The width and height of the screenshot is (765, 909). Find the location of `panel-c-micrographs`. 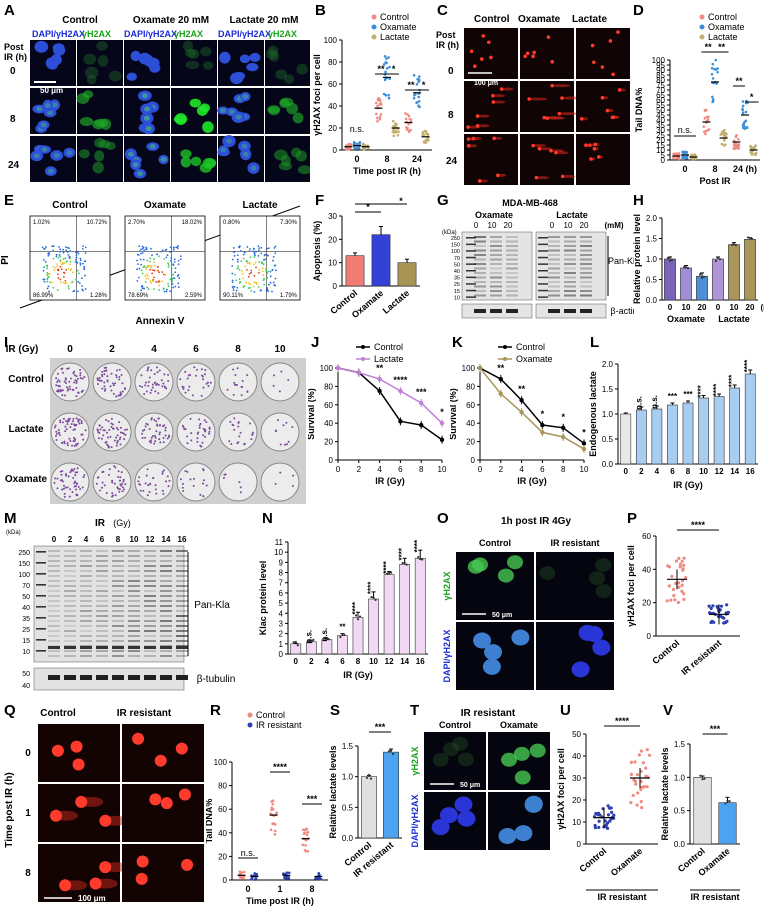

panel-c-micrographs is located at coordinates (547, 106).